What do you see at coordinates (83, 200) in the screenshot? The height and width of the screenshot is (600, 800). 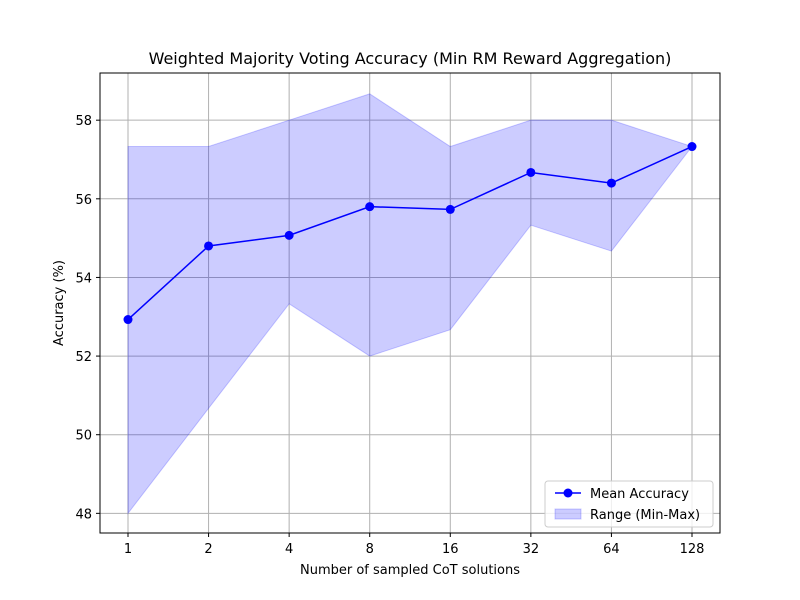 I see `y-tick-label: 56` at bounding box center [83, 200].